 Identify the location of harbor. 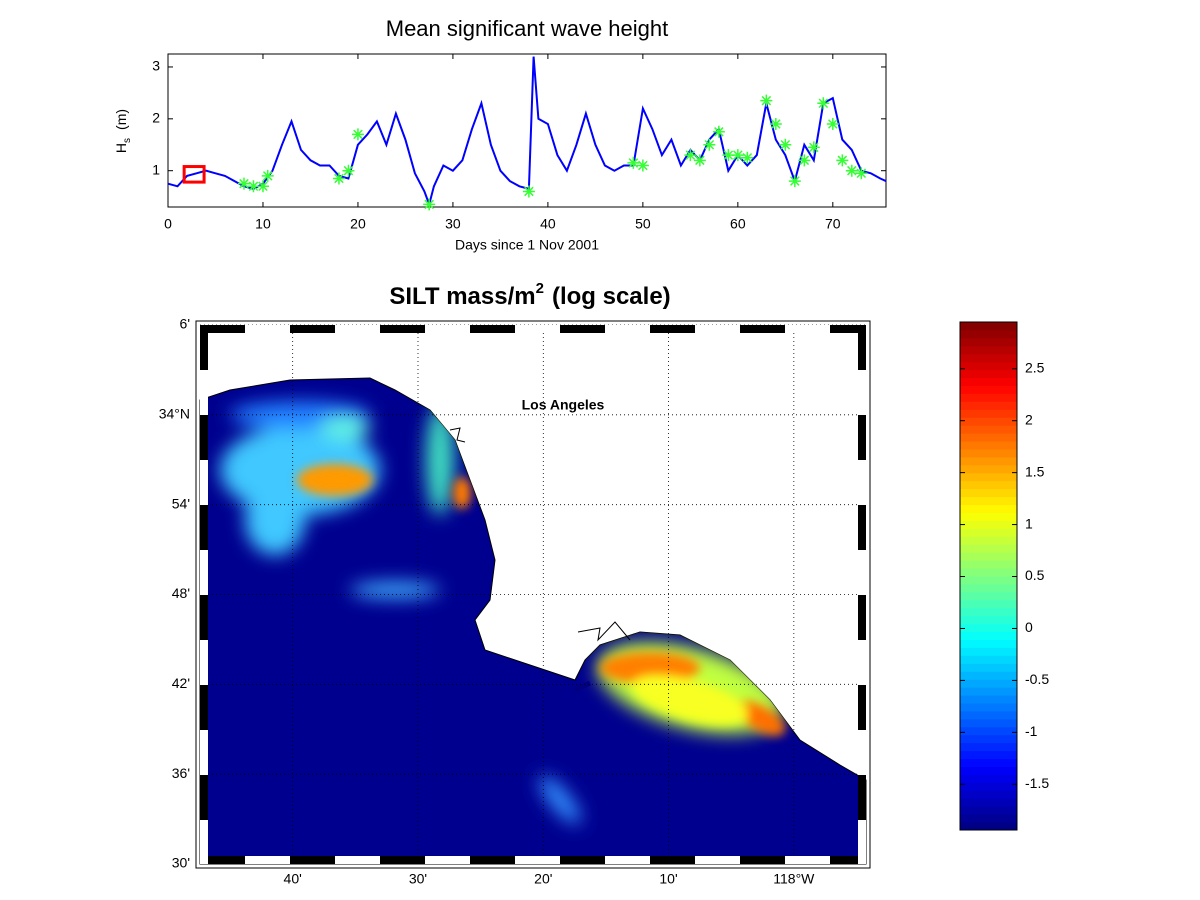
(582, 686).